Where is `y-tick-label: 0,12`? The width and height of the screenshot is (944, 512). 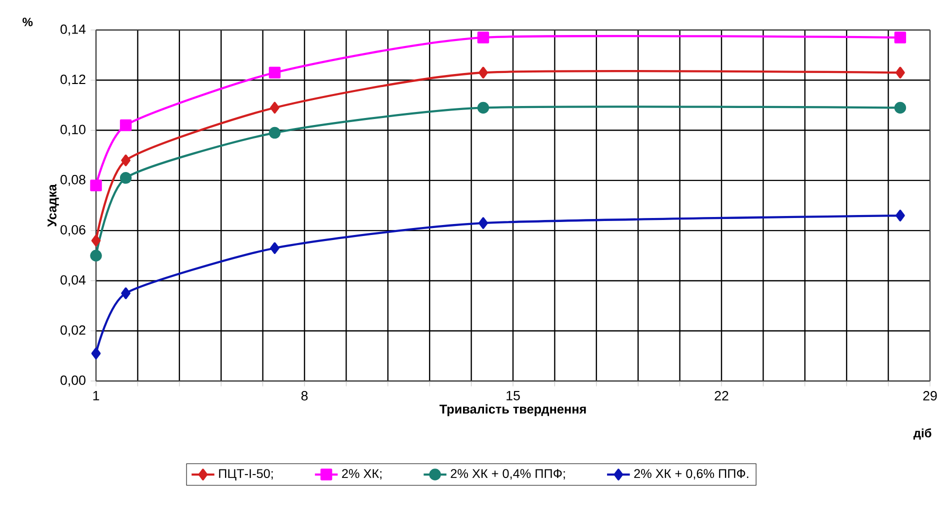
y-tick-label: 0,12 is located at coordinates (73, 80).